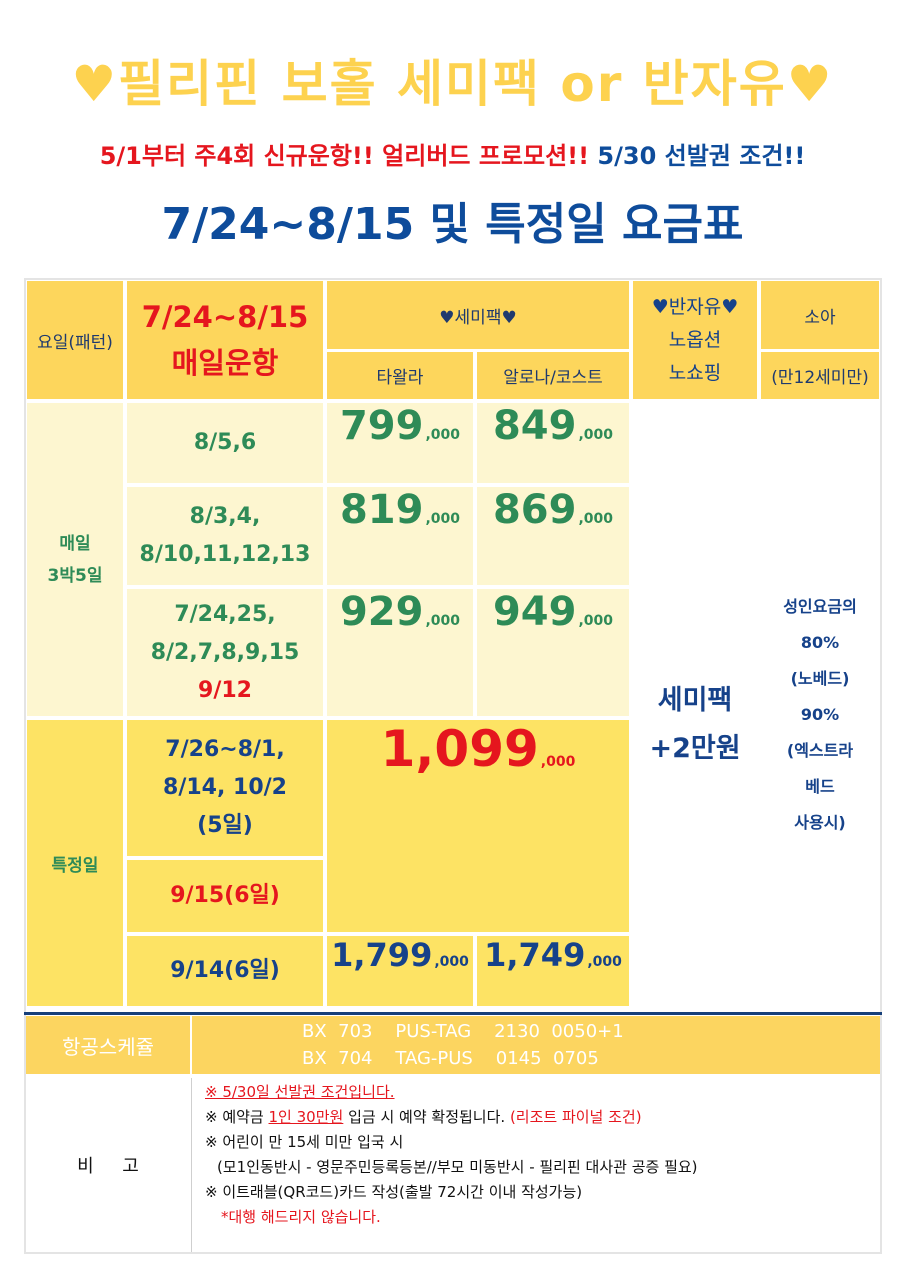 The height and width of the screenshot is (1280, 905). Describe the element at coordinates (553, 536) in the screenshot. I see `price-cell: 869,000` at that location.